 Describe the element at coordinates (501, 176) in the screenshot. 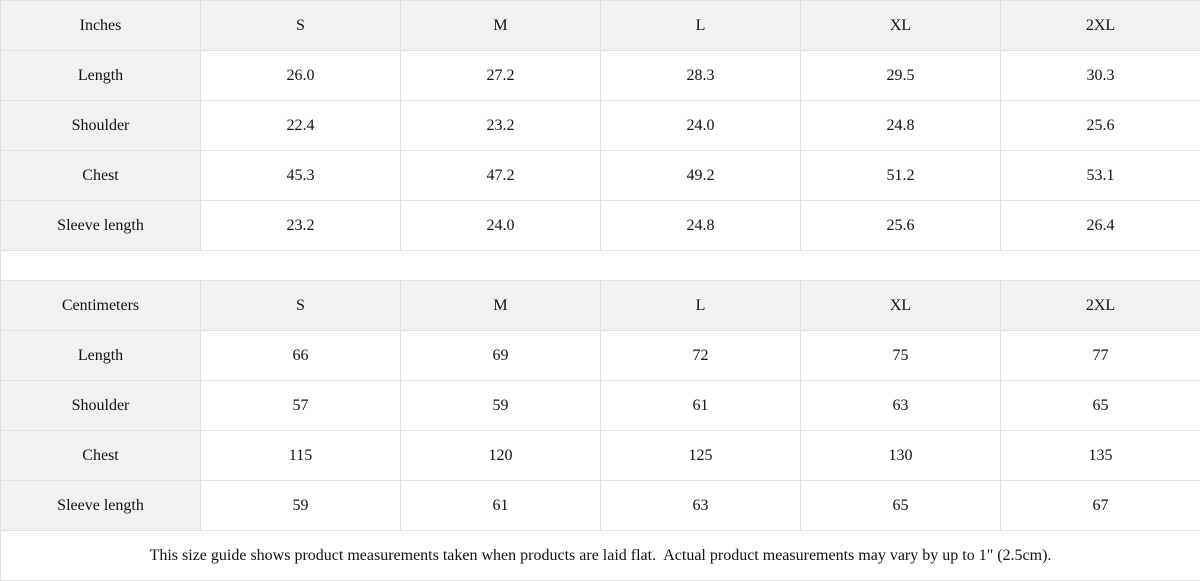

I see `value-cell: 47.2` at that location.